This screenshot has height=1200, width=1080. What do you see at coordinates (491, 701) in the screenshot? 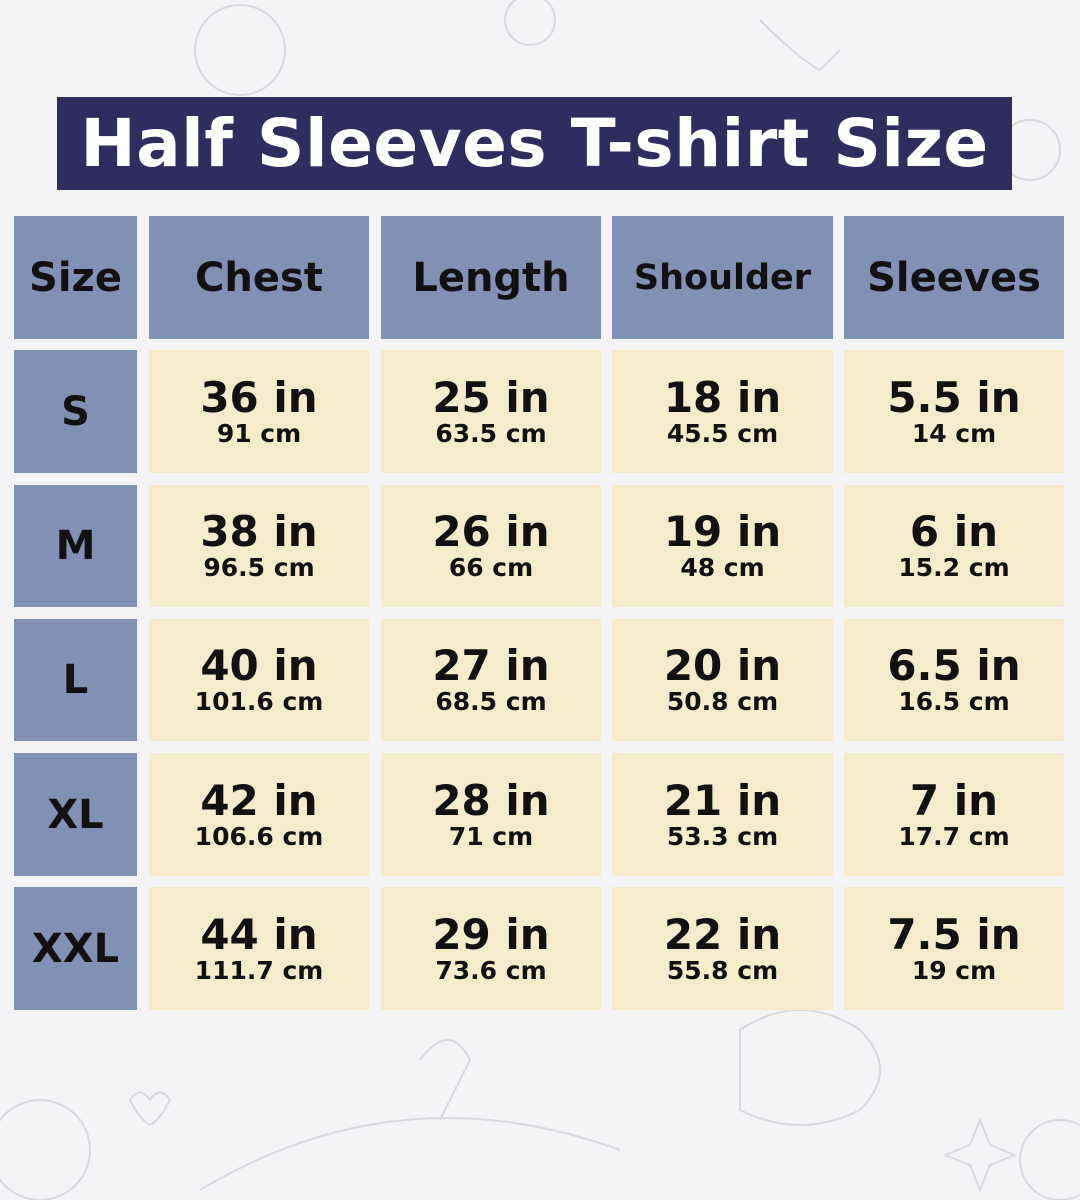
I see `cm-value: 68.5 cm` at bounding box center [491, 701].